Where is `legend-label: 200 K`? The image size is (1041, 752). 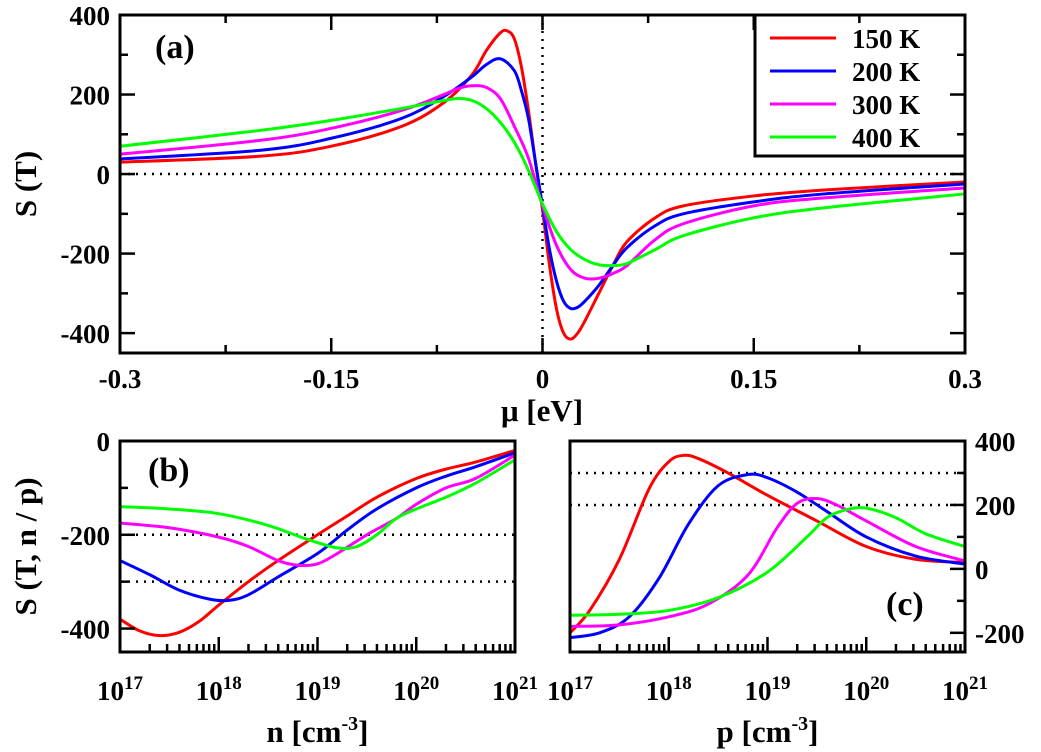
legend-label: 200 K is located at coordinates (886, 72).